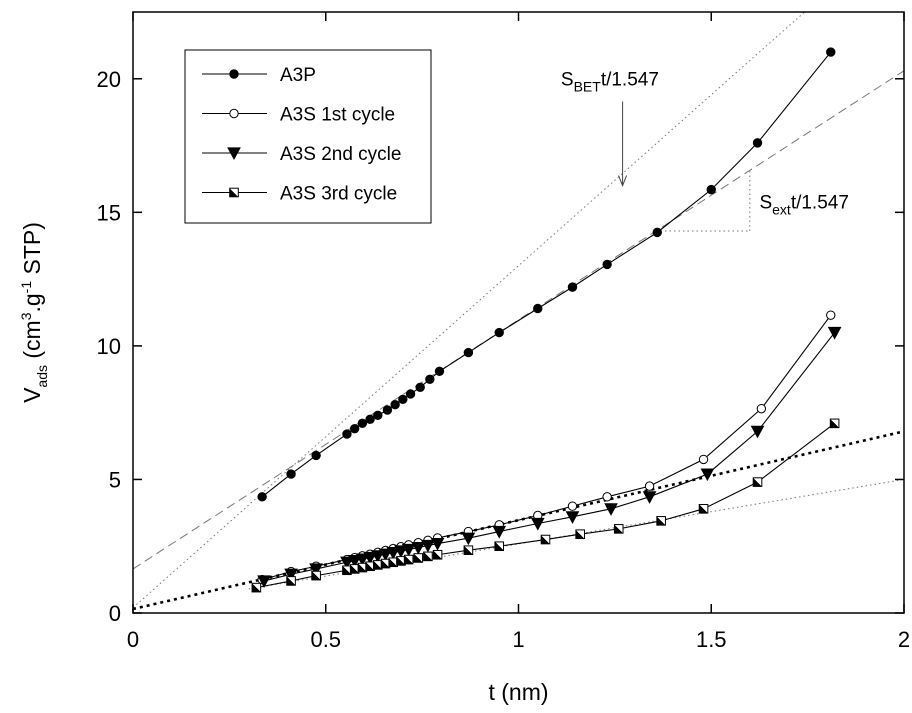 This screenshot has width=912, height=713. I want to click on legend-item-4: A3S 3rd cycle, so click(299, 194).